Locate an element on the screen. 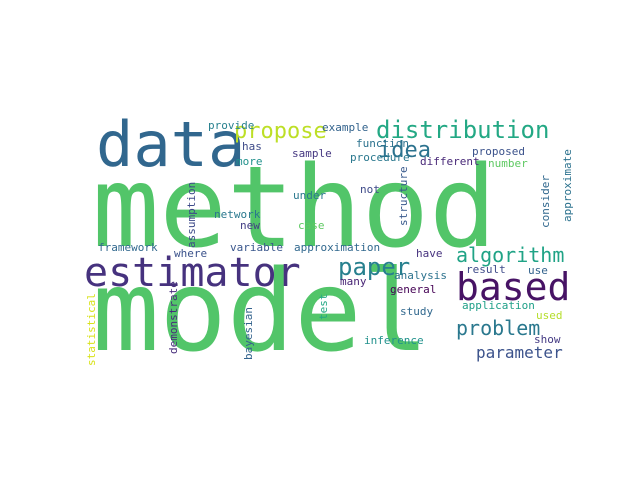 This screenshot has height=480, width=640. word-study: study is located at coordinates (417, 311).